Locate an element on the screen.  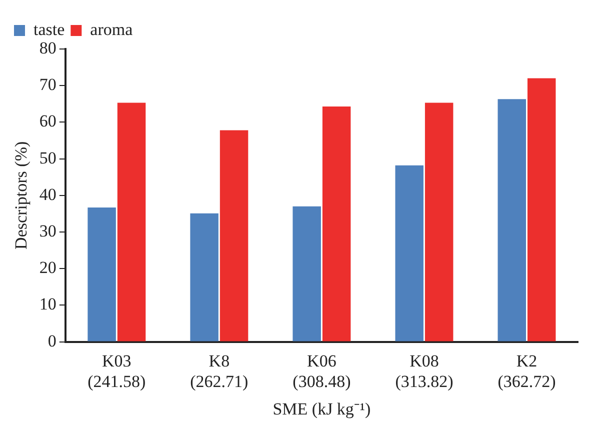
y-tick-label: 40 is located at coordinates (47, 194).